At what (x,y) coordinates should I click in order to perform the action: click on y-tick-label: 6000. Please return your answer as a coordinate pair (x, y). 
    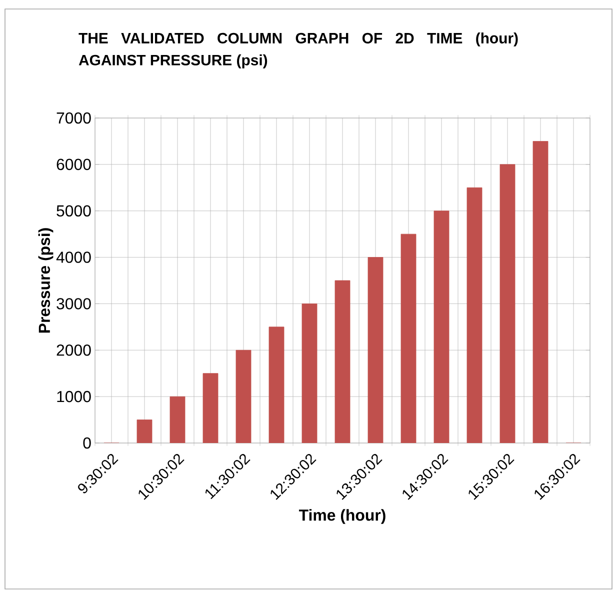
    Looking at the image, I should click on (73, 164).